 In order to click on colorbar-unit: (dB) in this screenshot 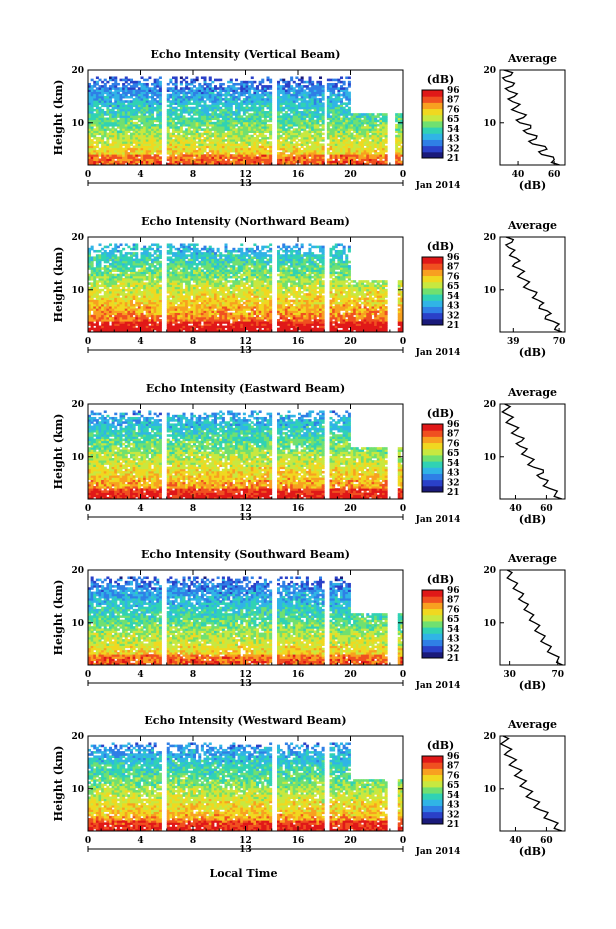, I will do `click(440, 745)`.